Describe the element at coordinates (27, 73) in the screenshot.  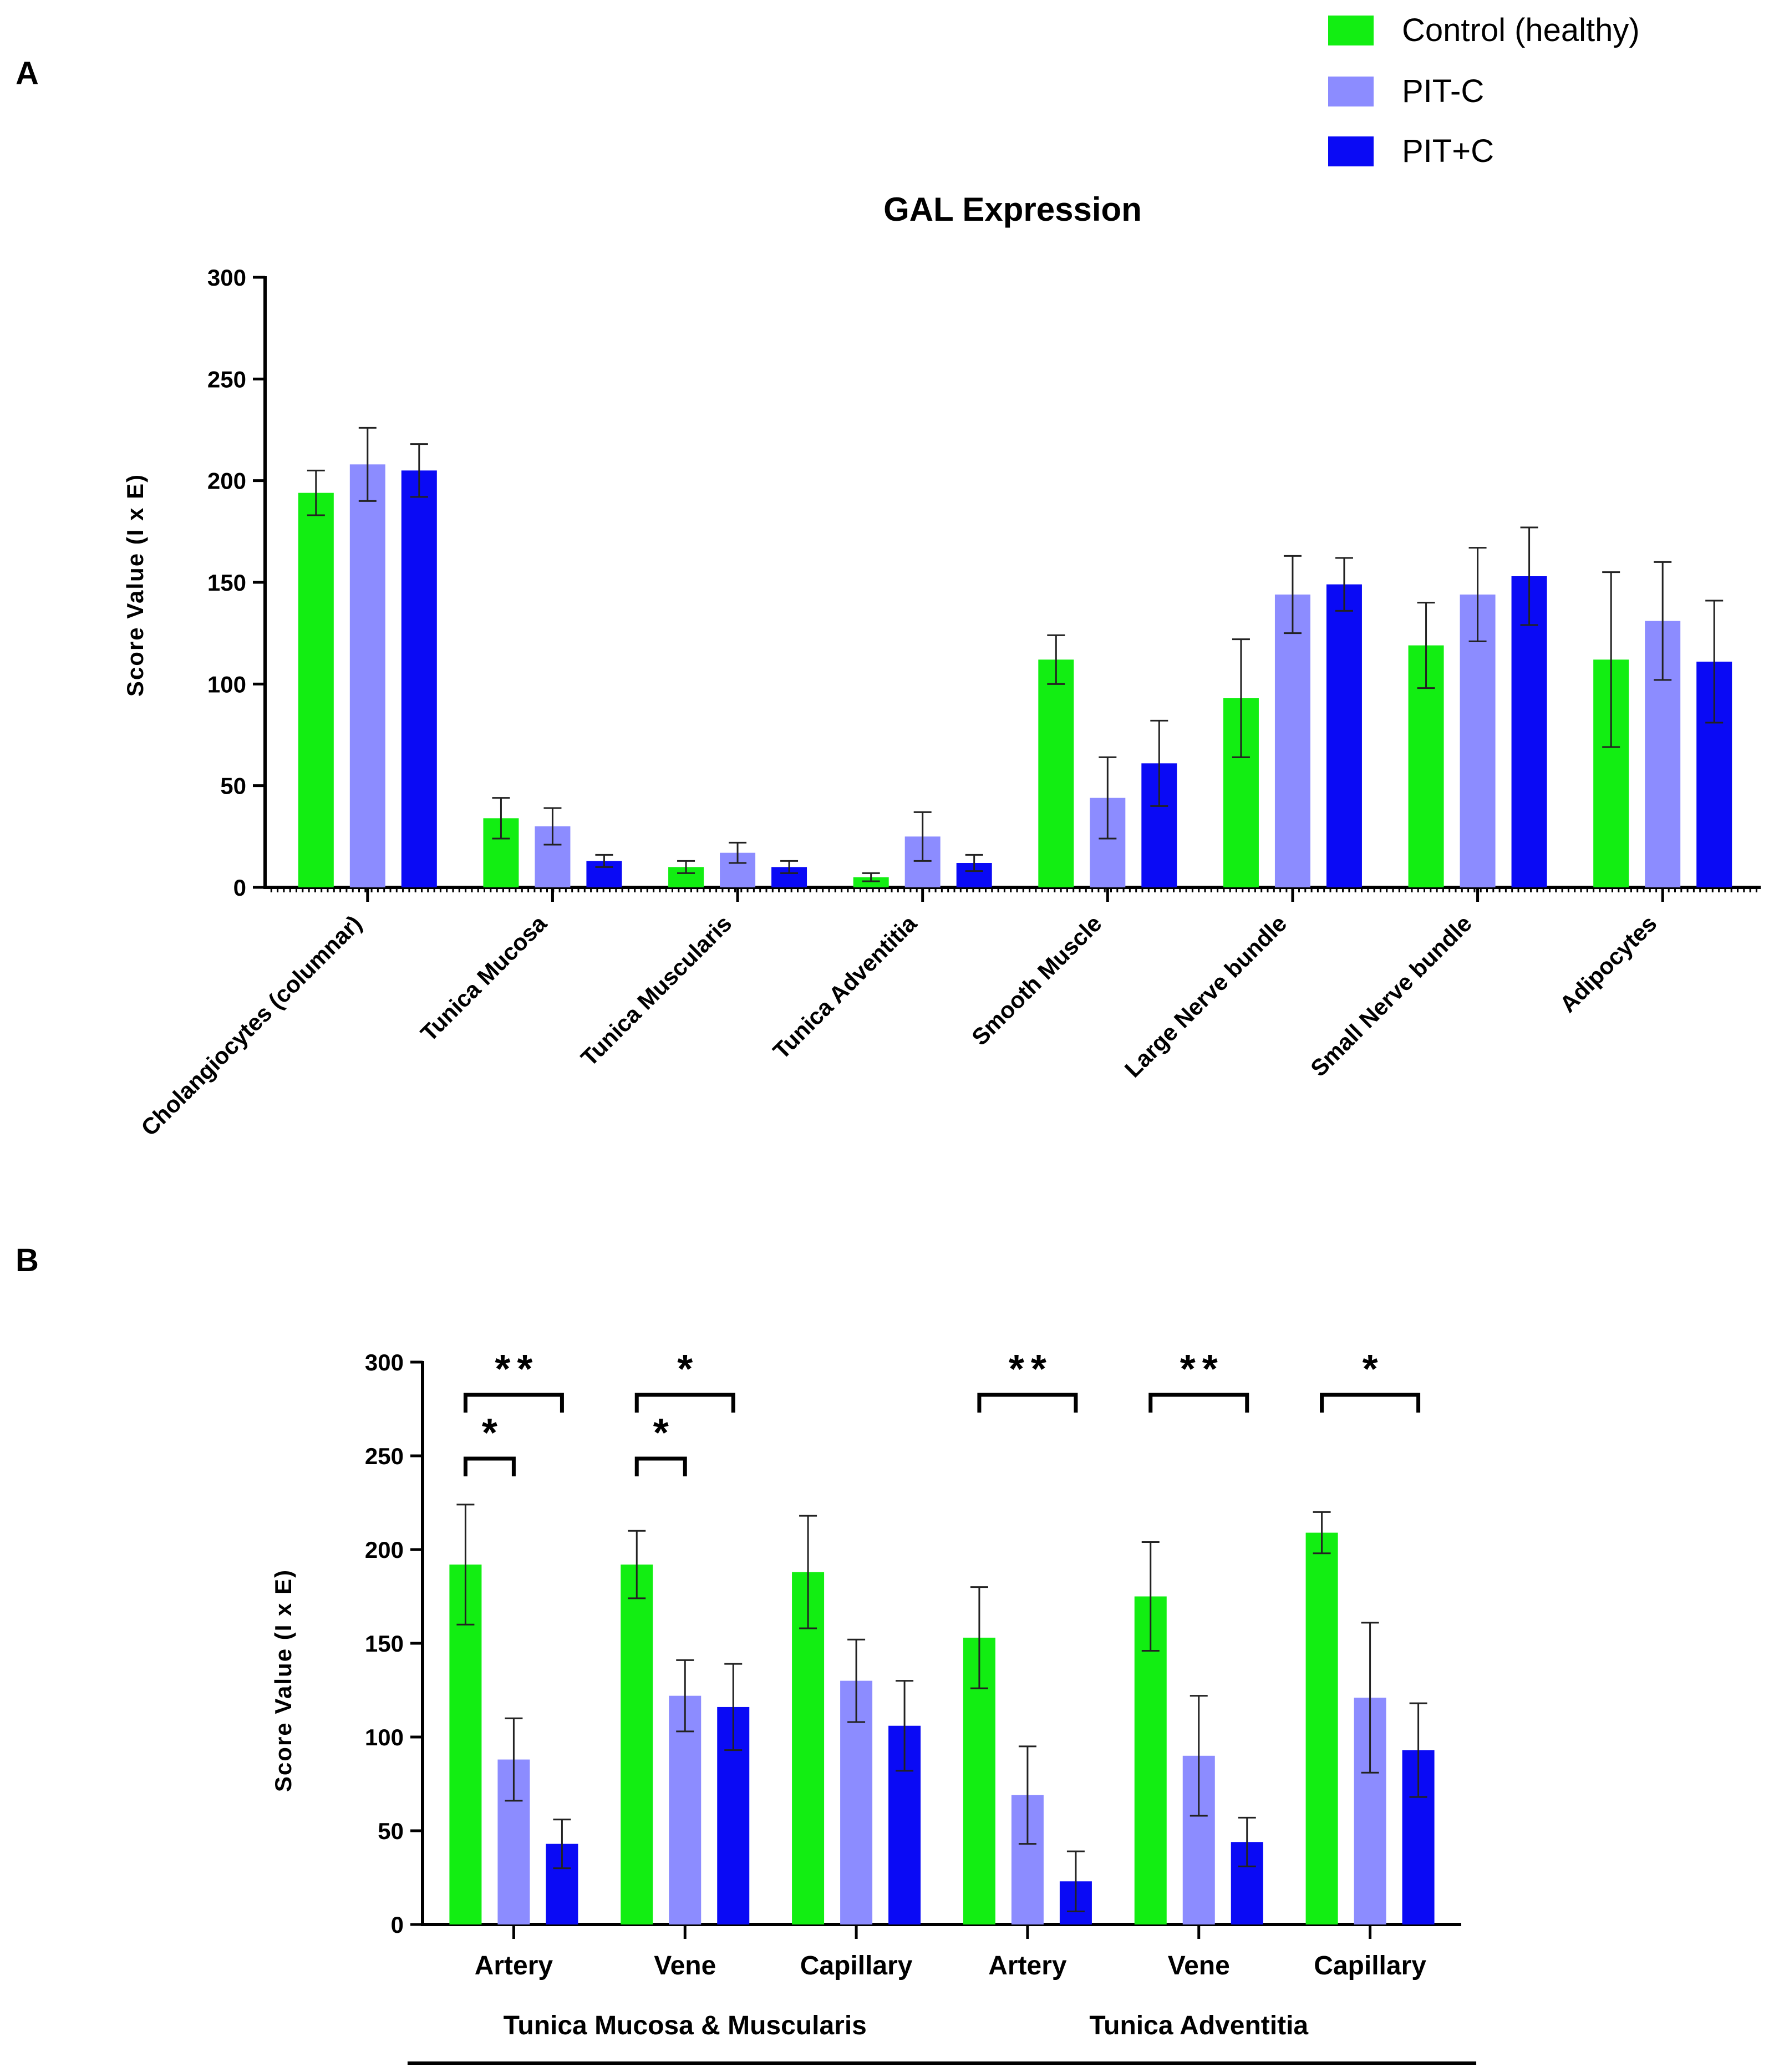
I see `panel-a-letter: A` at that location.